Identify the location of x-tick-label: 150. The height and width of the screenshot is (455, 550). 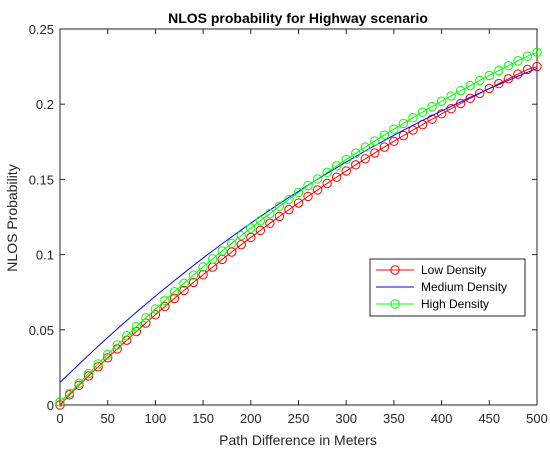
(203, 418).